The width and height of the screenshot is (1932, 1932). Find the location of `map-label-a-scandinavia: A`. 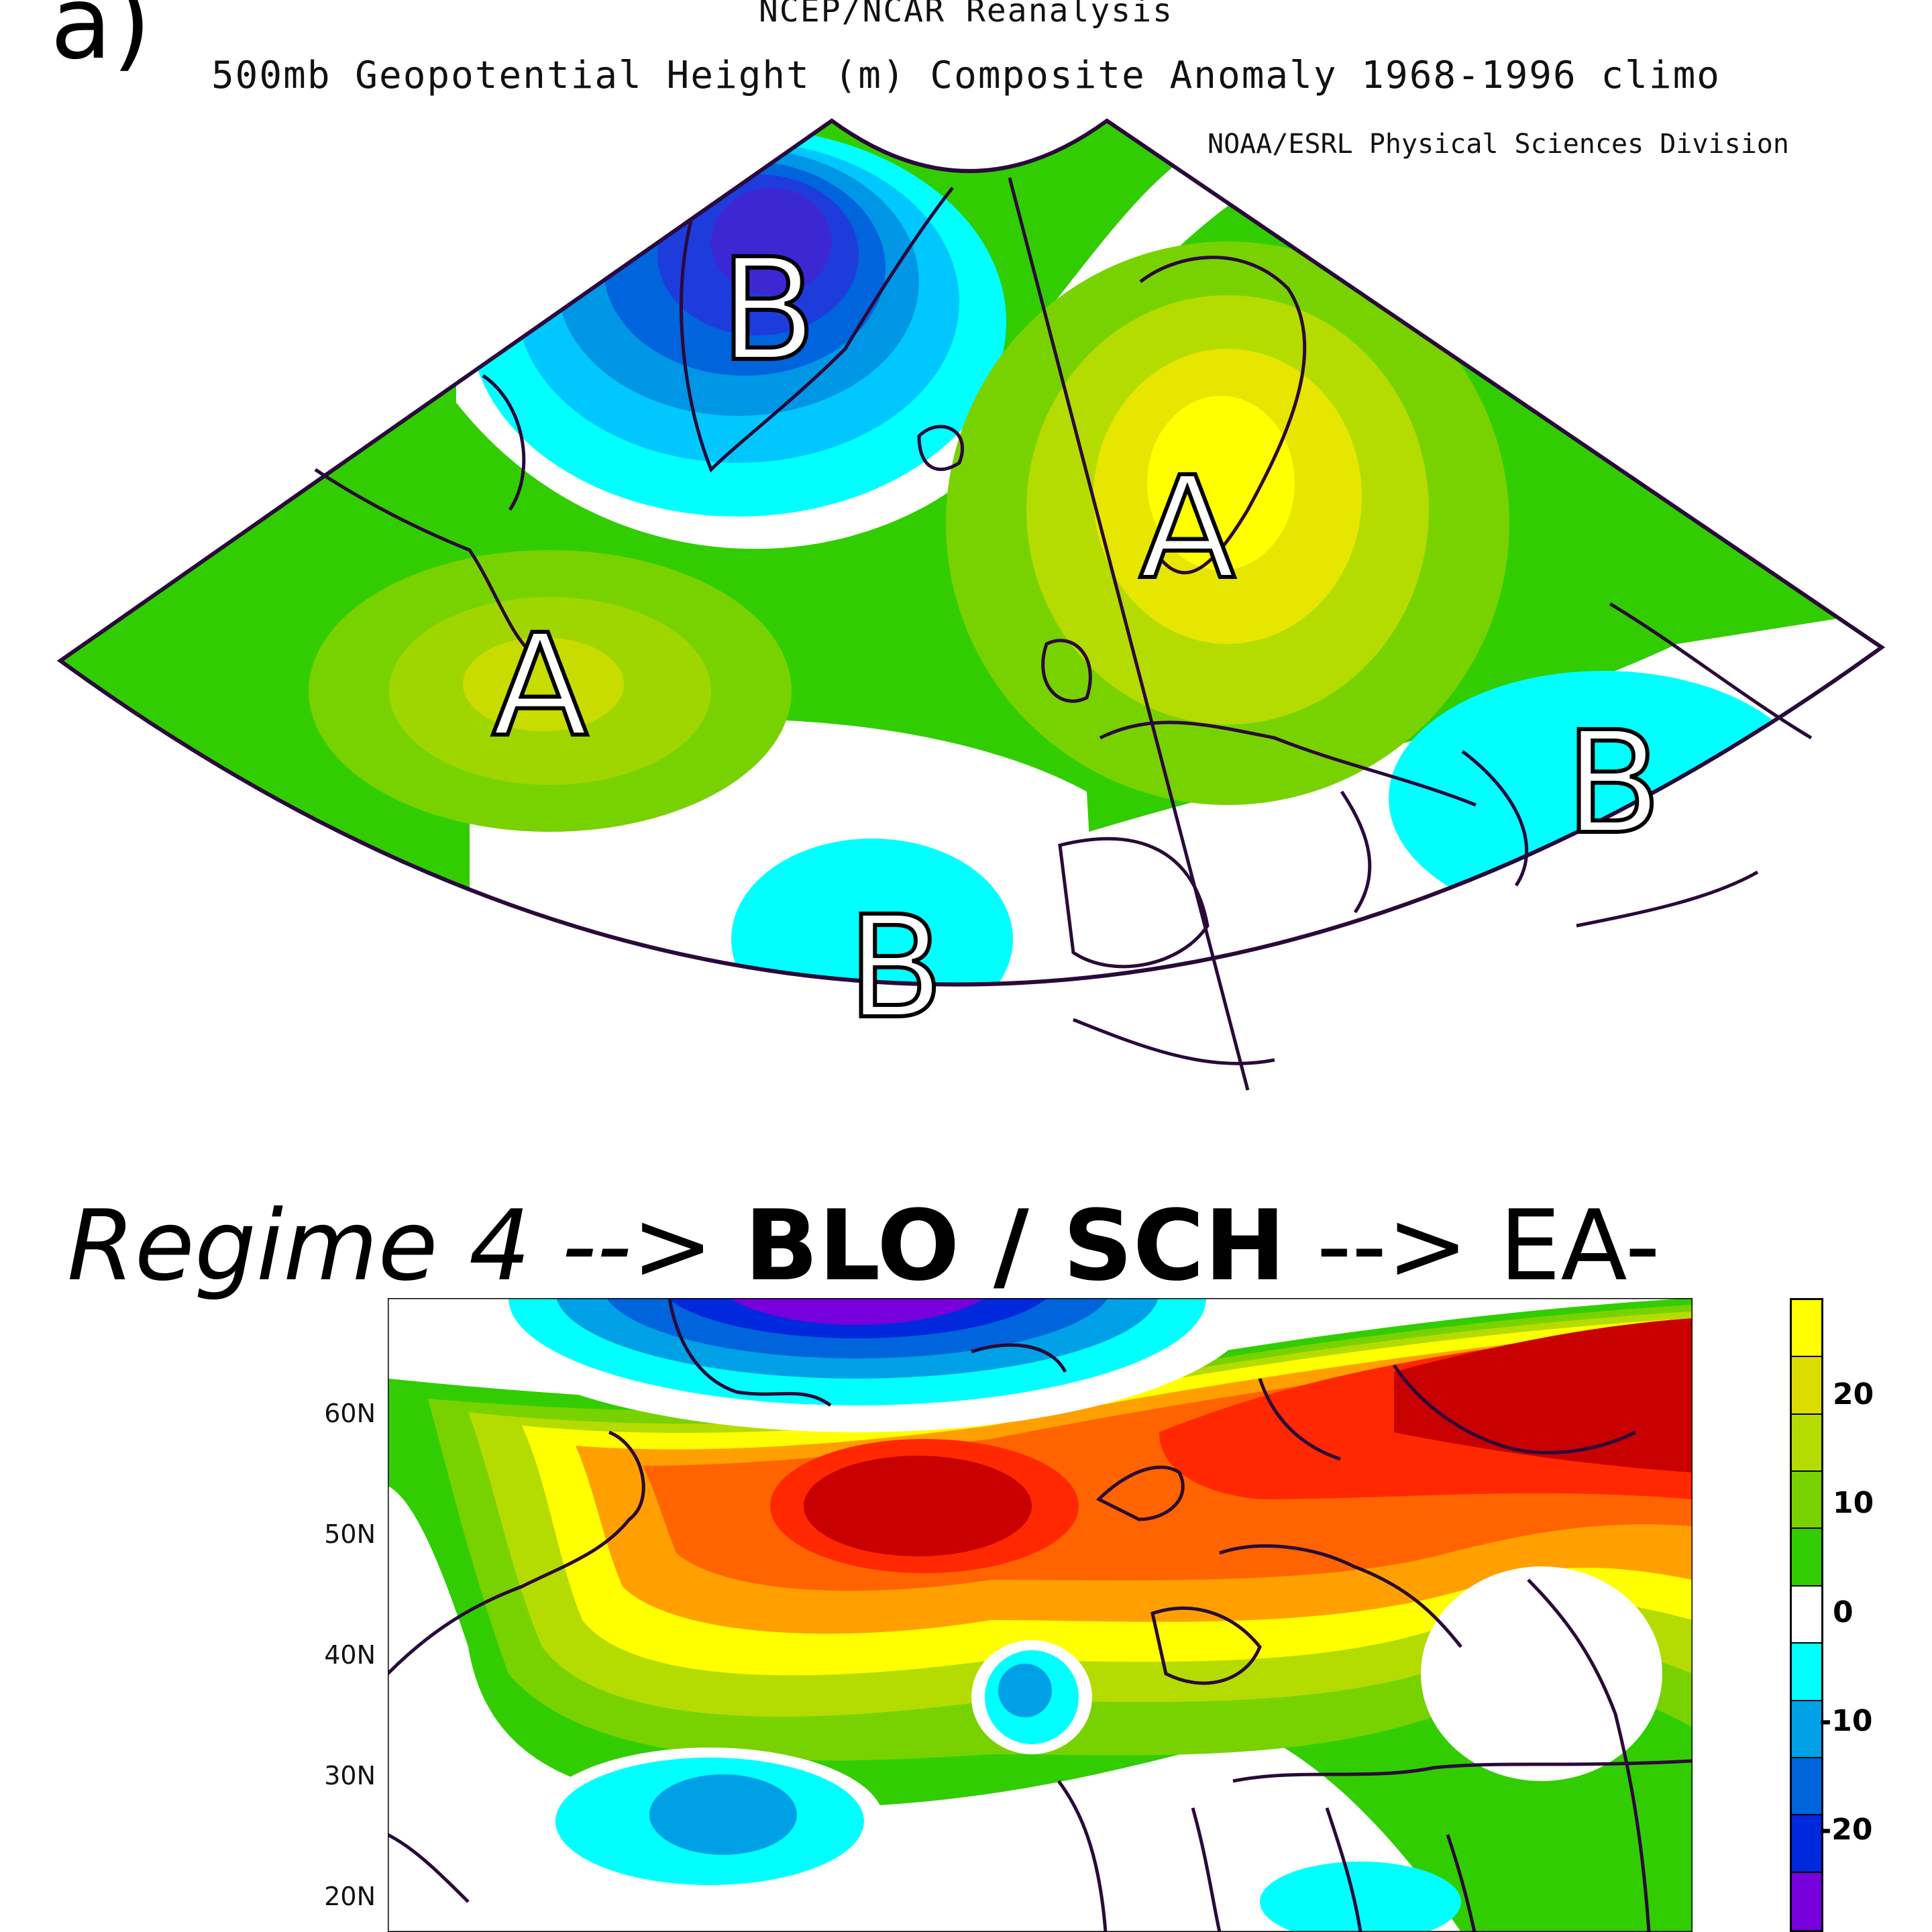

map-label-a-scandinavia: A is located at coordinates (1187, 528).